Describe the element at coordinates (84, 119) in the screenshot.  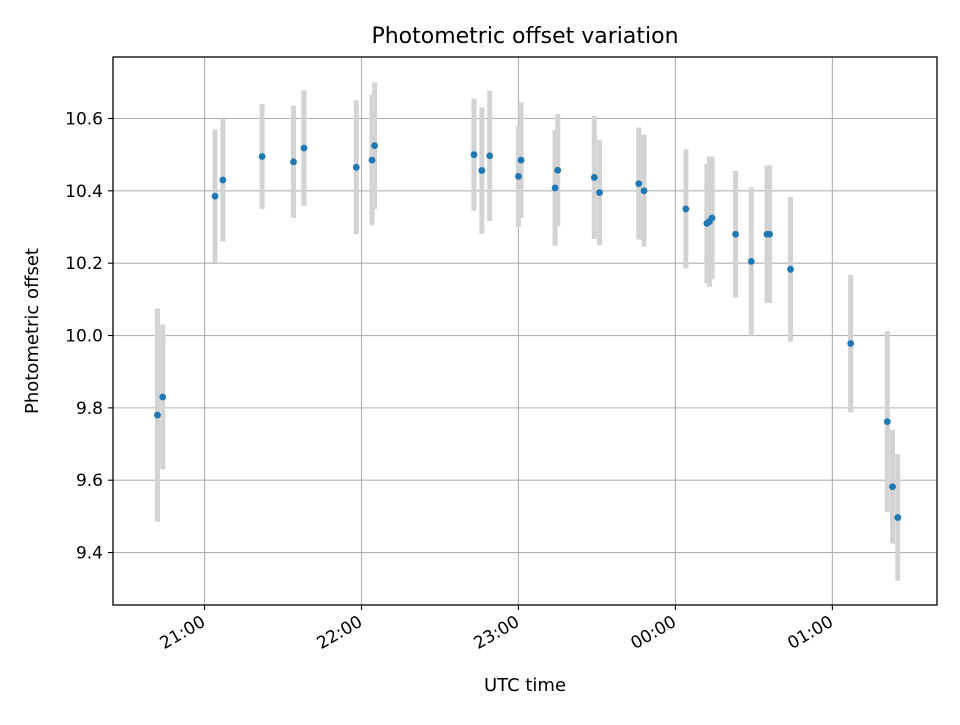
I see `y-tick-label: 10.6` at that location.